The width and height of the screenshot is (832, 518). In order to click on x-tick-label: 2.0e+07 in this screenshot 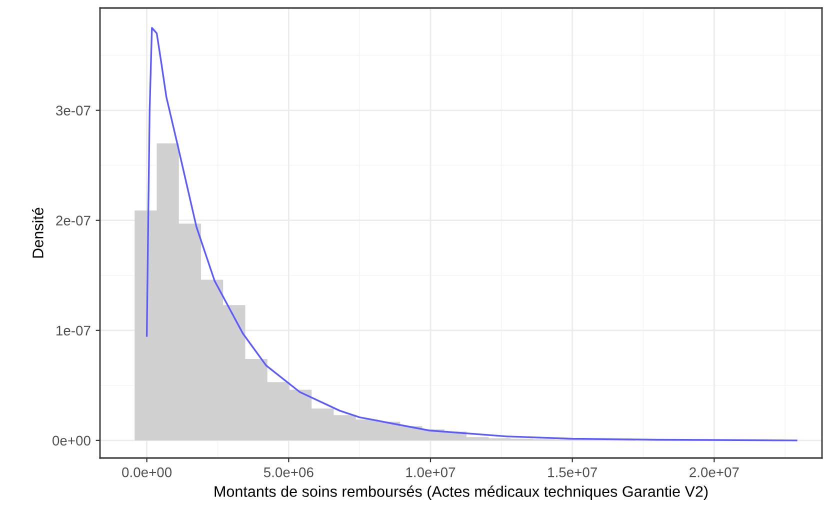, I will do `click(714, 472)`.